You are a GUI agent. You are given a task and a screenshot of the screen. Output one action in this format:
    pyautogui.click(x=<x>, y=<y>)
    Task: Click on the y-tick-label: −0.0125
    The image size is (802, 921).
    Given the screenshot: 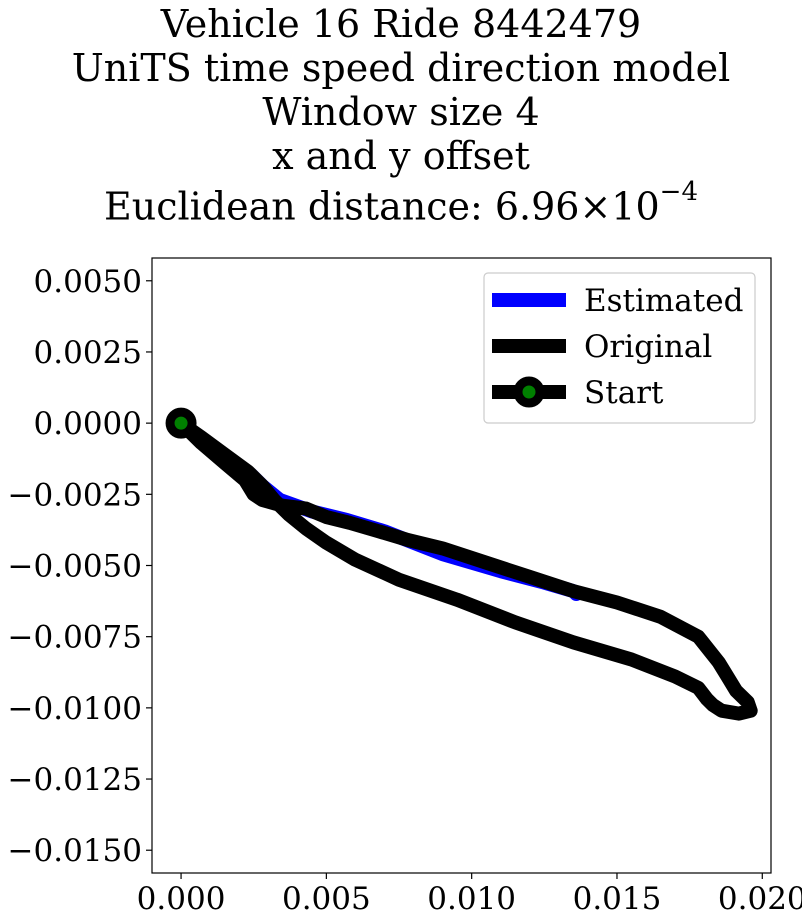 What is the action you would take?
    pyautogui.click(x=75, y=780)
    